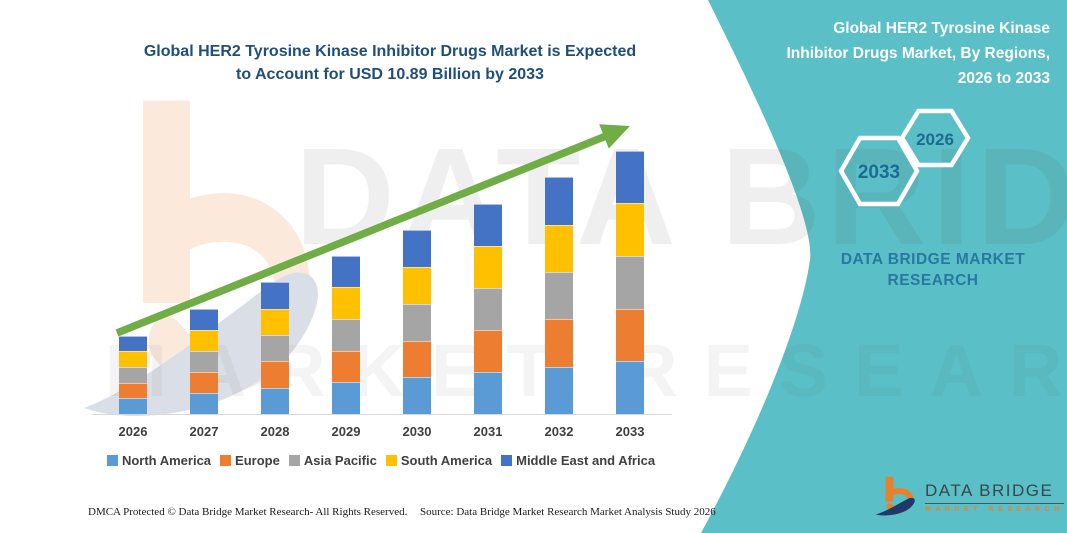 The height and width of the screenshot is (533, 1067). I want to click on bar-segment-2031-asia-pacific, so click(488, 308).